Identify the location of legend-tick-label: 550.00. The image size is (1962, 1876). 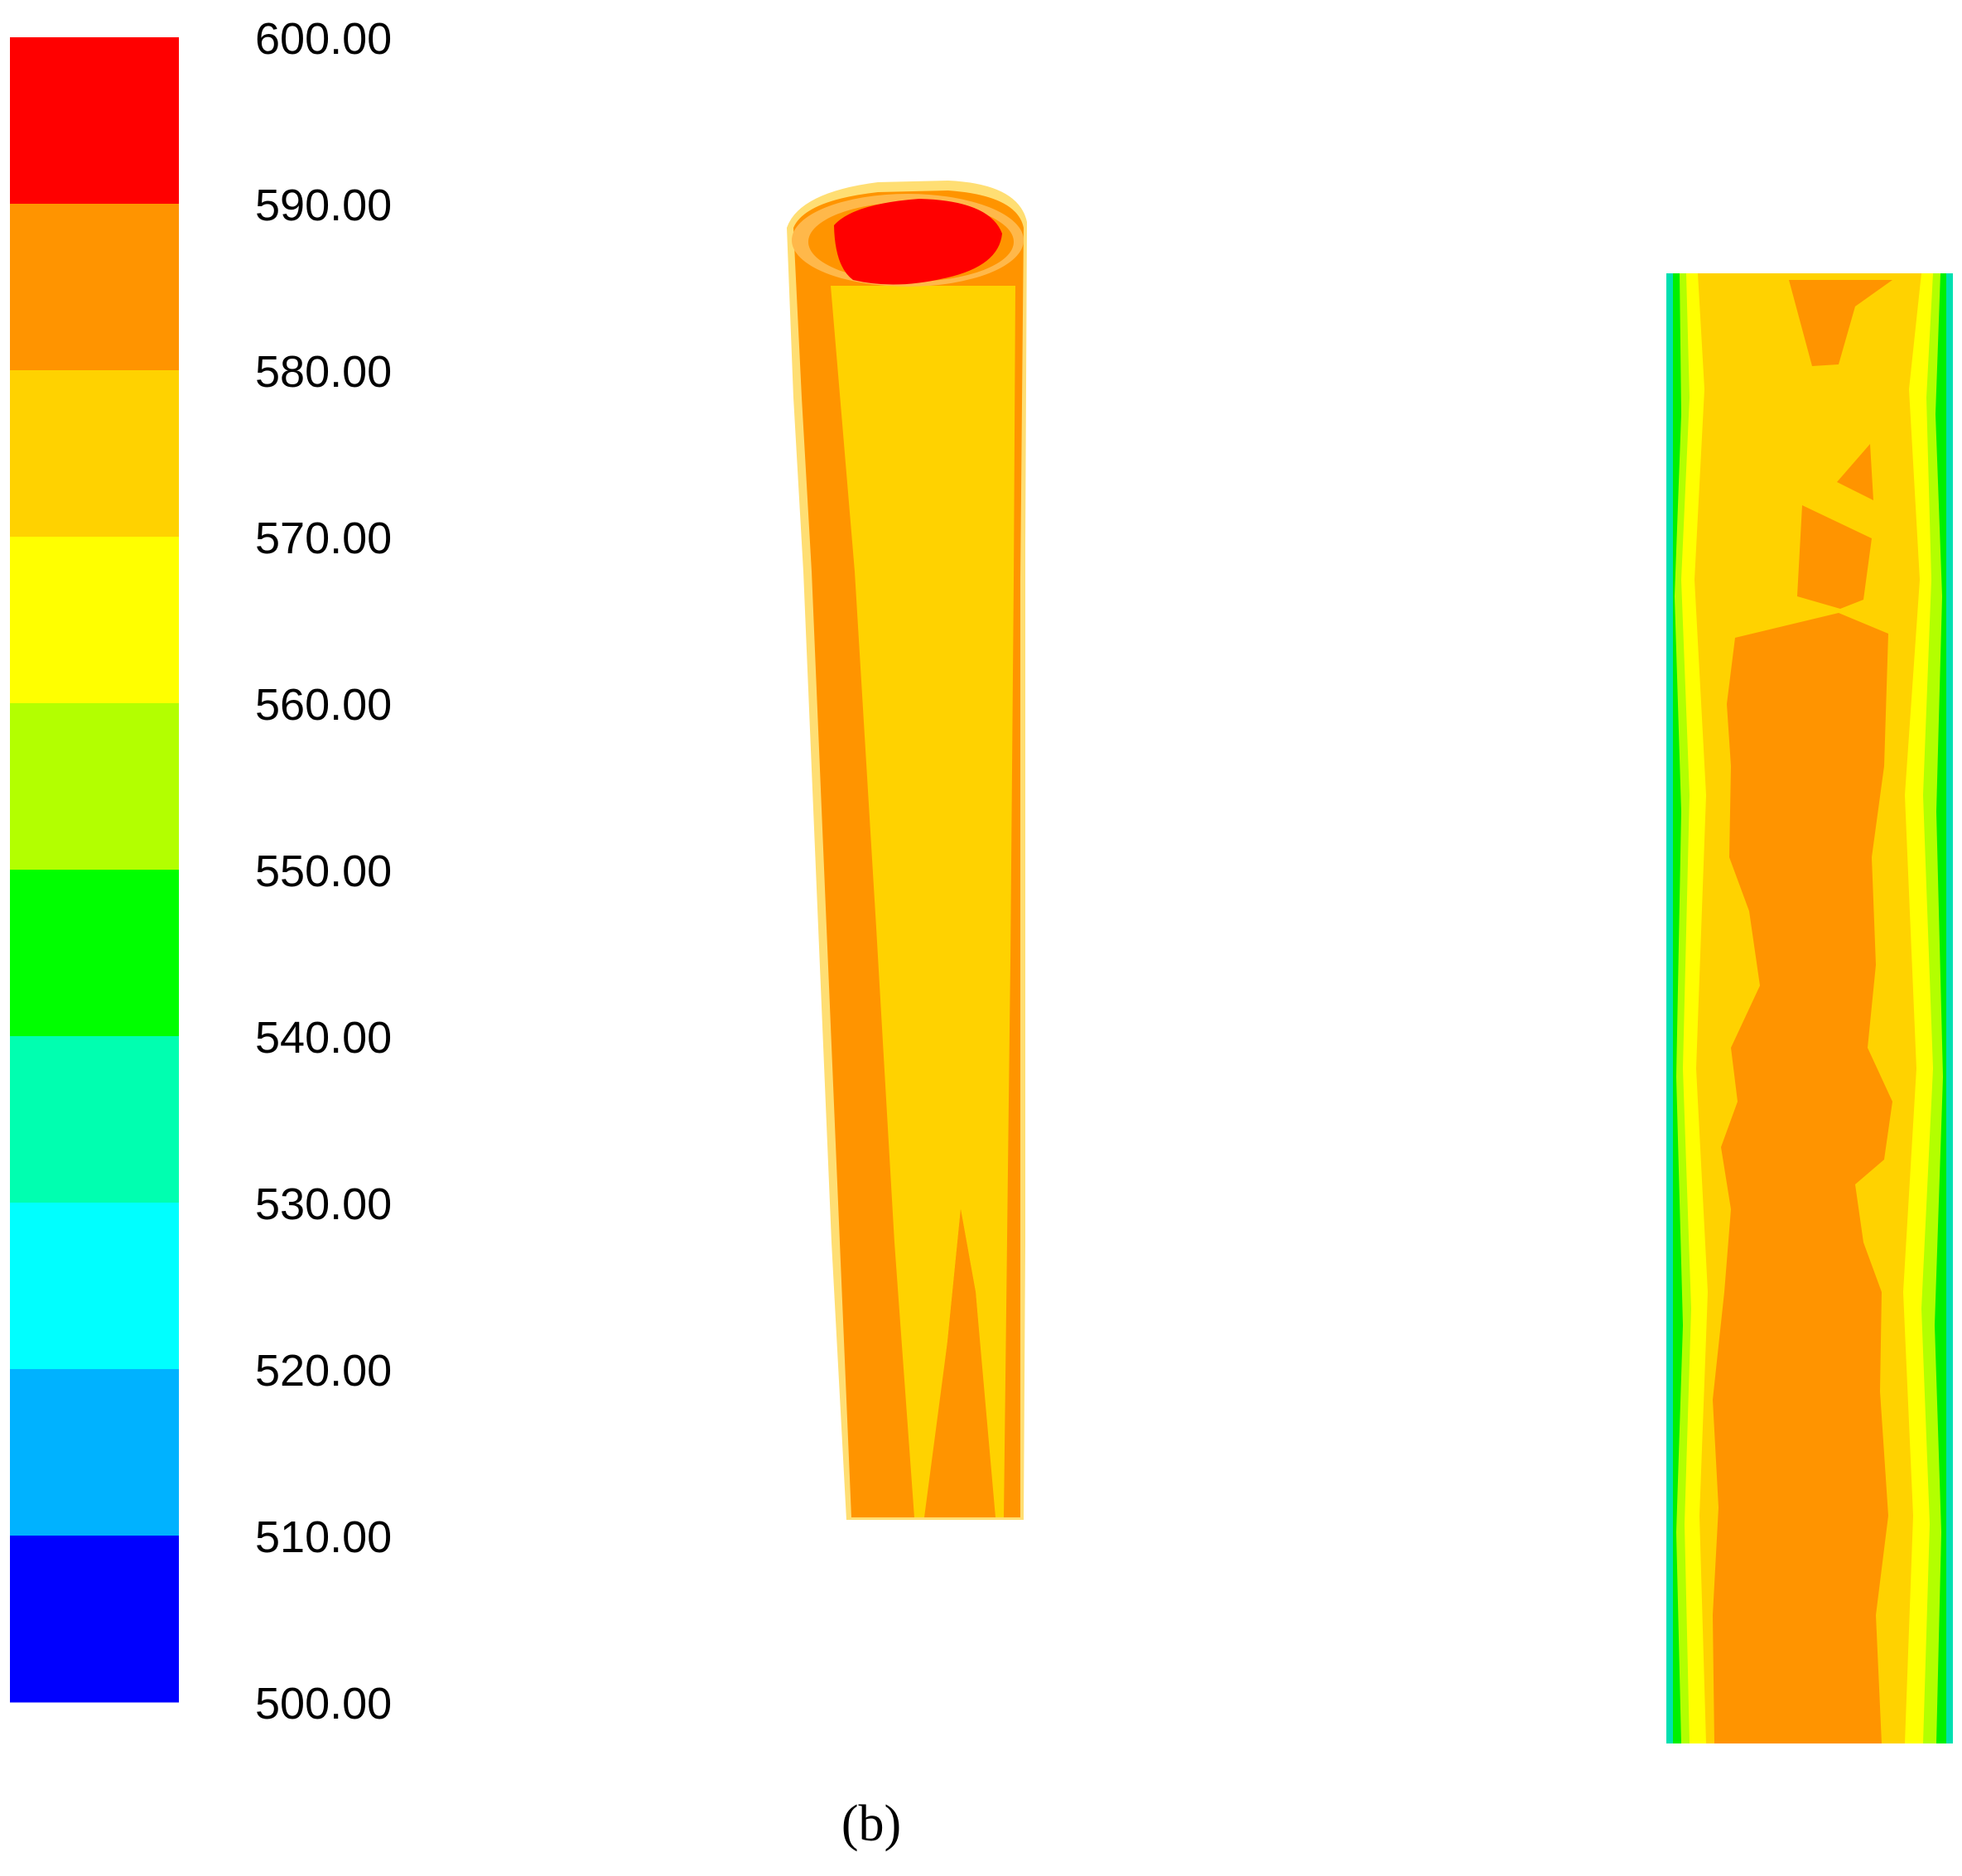
(323, 871).